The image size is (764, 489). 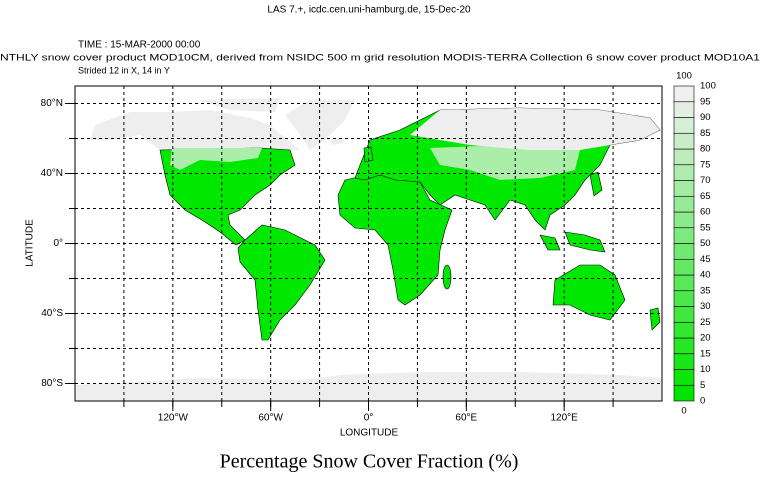 What do you see at coordinates (52, 103) in the screenshot?
I see `y-tick-label: 80°N` at bounding box center [52, 103].